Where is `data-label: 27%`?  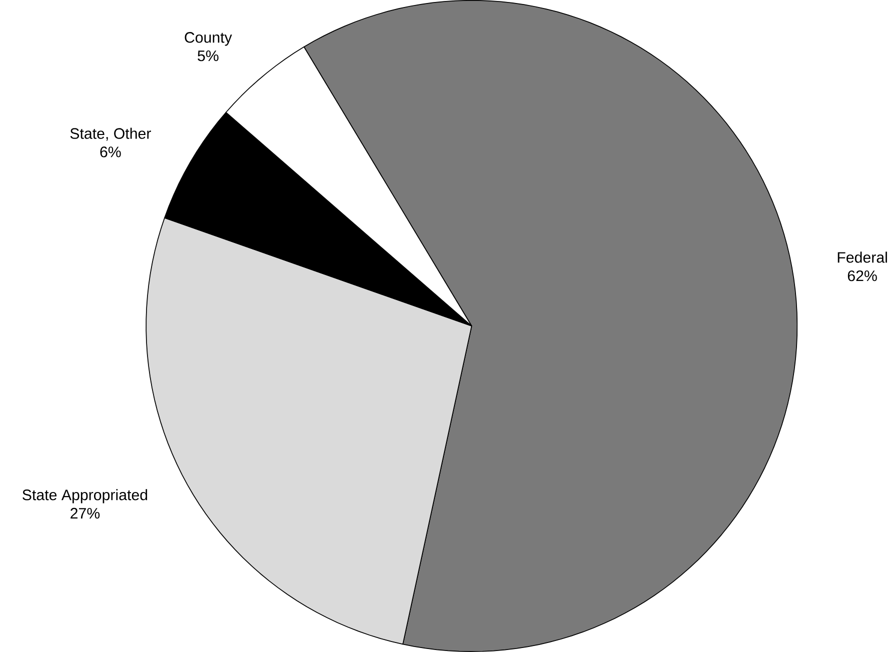 data-label: 27% is located at coordinates (85, 513).